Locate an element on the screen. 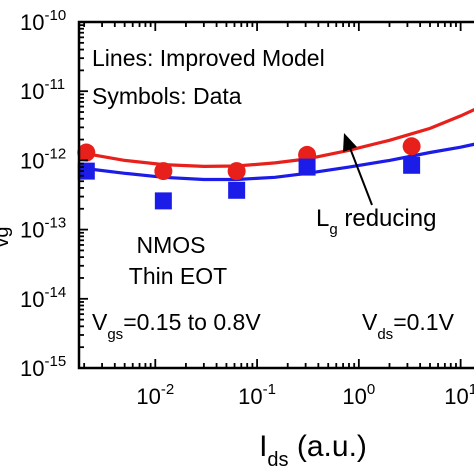 This screenshot has width=474, height=474. x-tick-label: 10¹ is located at coordinates (459, 395).